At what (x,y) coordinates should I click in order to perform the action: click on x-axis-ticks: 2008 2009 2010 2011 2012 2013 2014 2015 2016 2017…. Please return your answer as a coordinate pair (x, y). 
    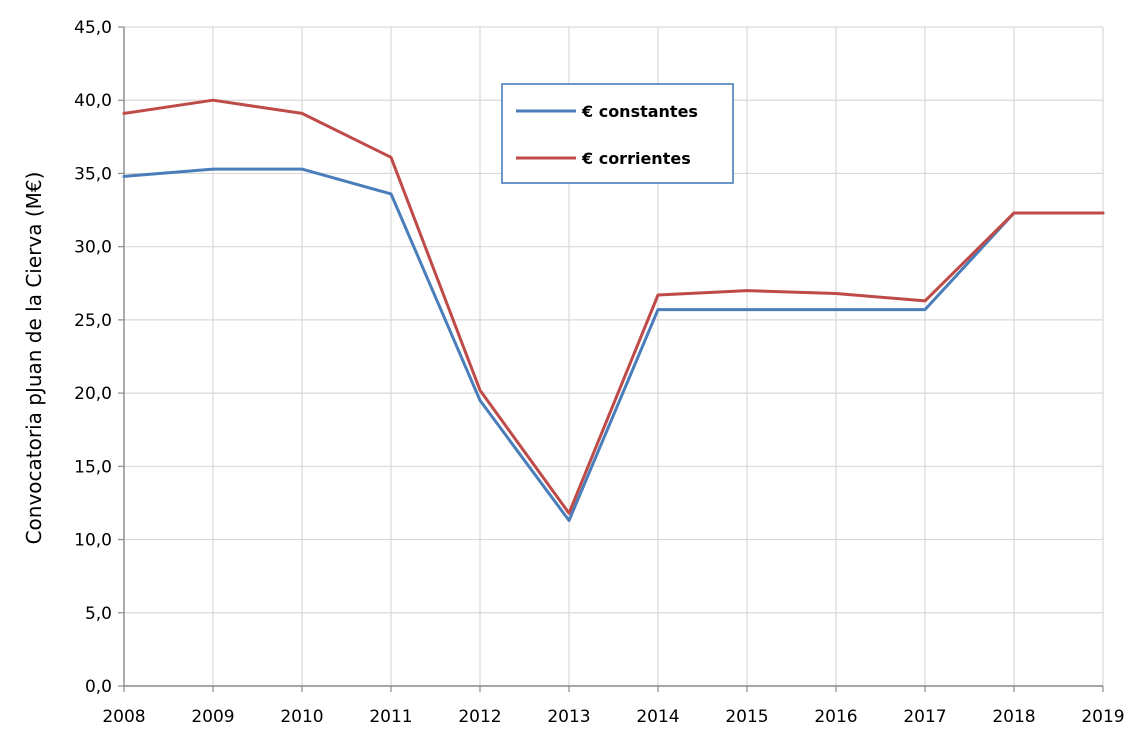
    Looking at the image, I should click on (613, 706).